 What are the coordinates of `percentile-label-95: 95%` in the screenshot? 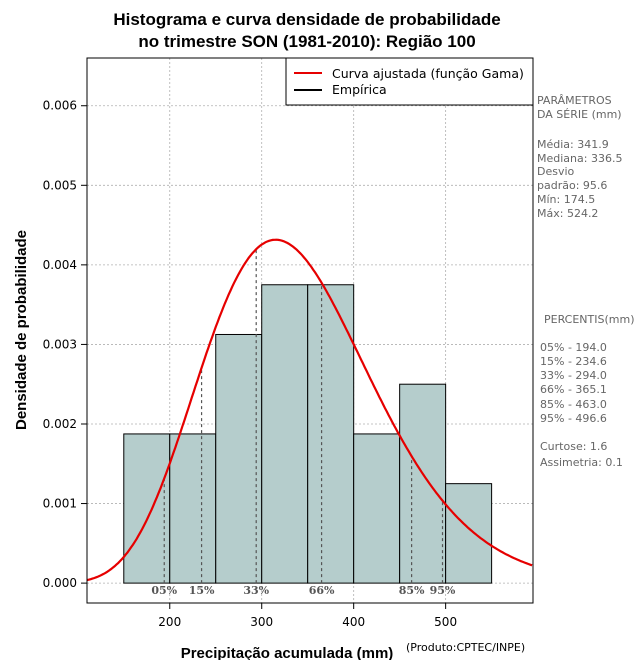 It's located at (443, 590).